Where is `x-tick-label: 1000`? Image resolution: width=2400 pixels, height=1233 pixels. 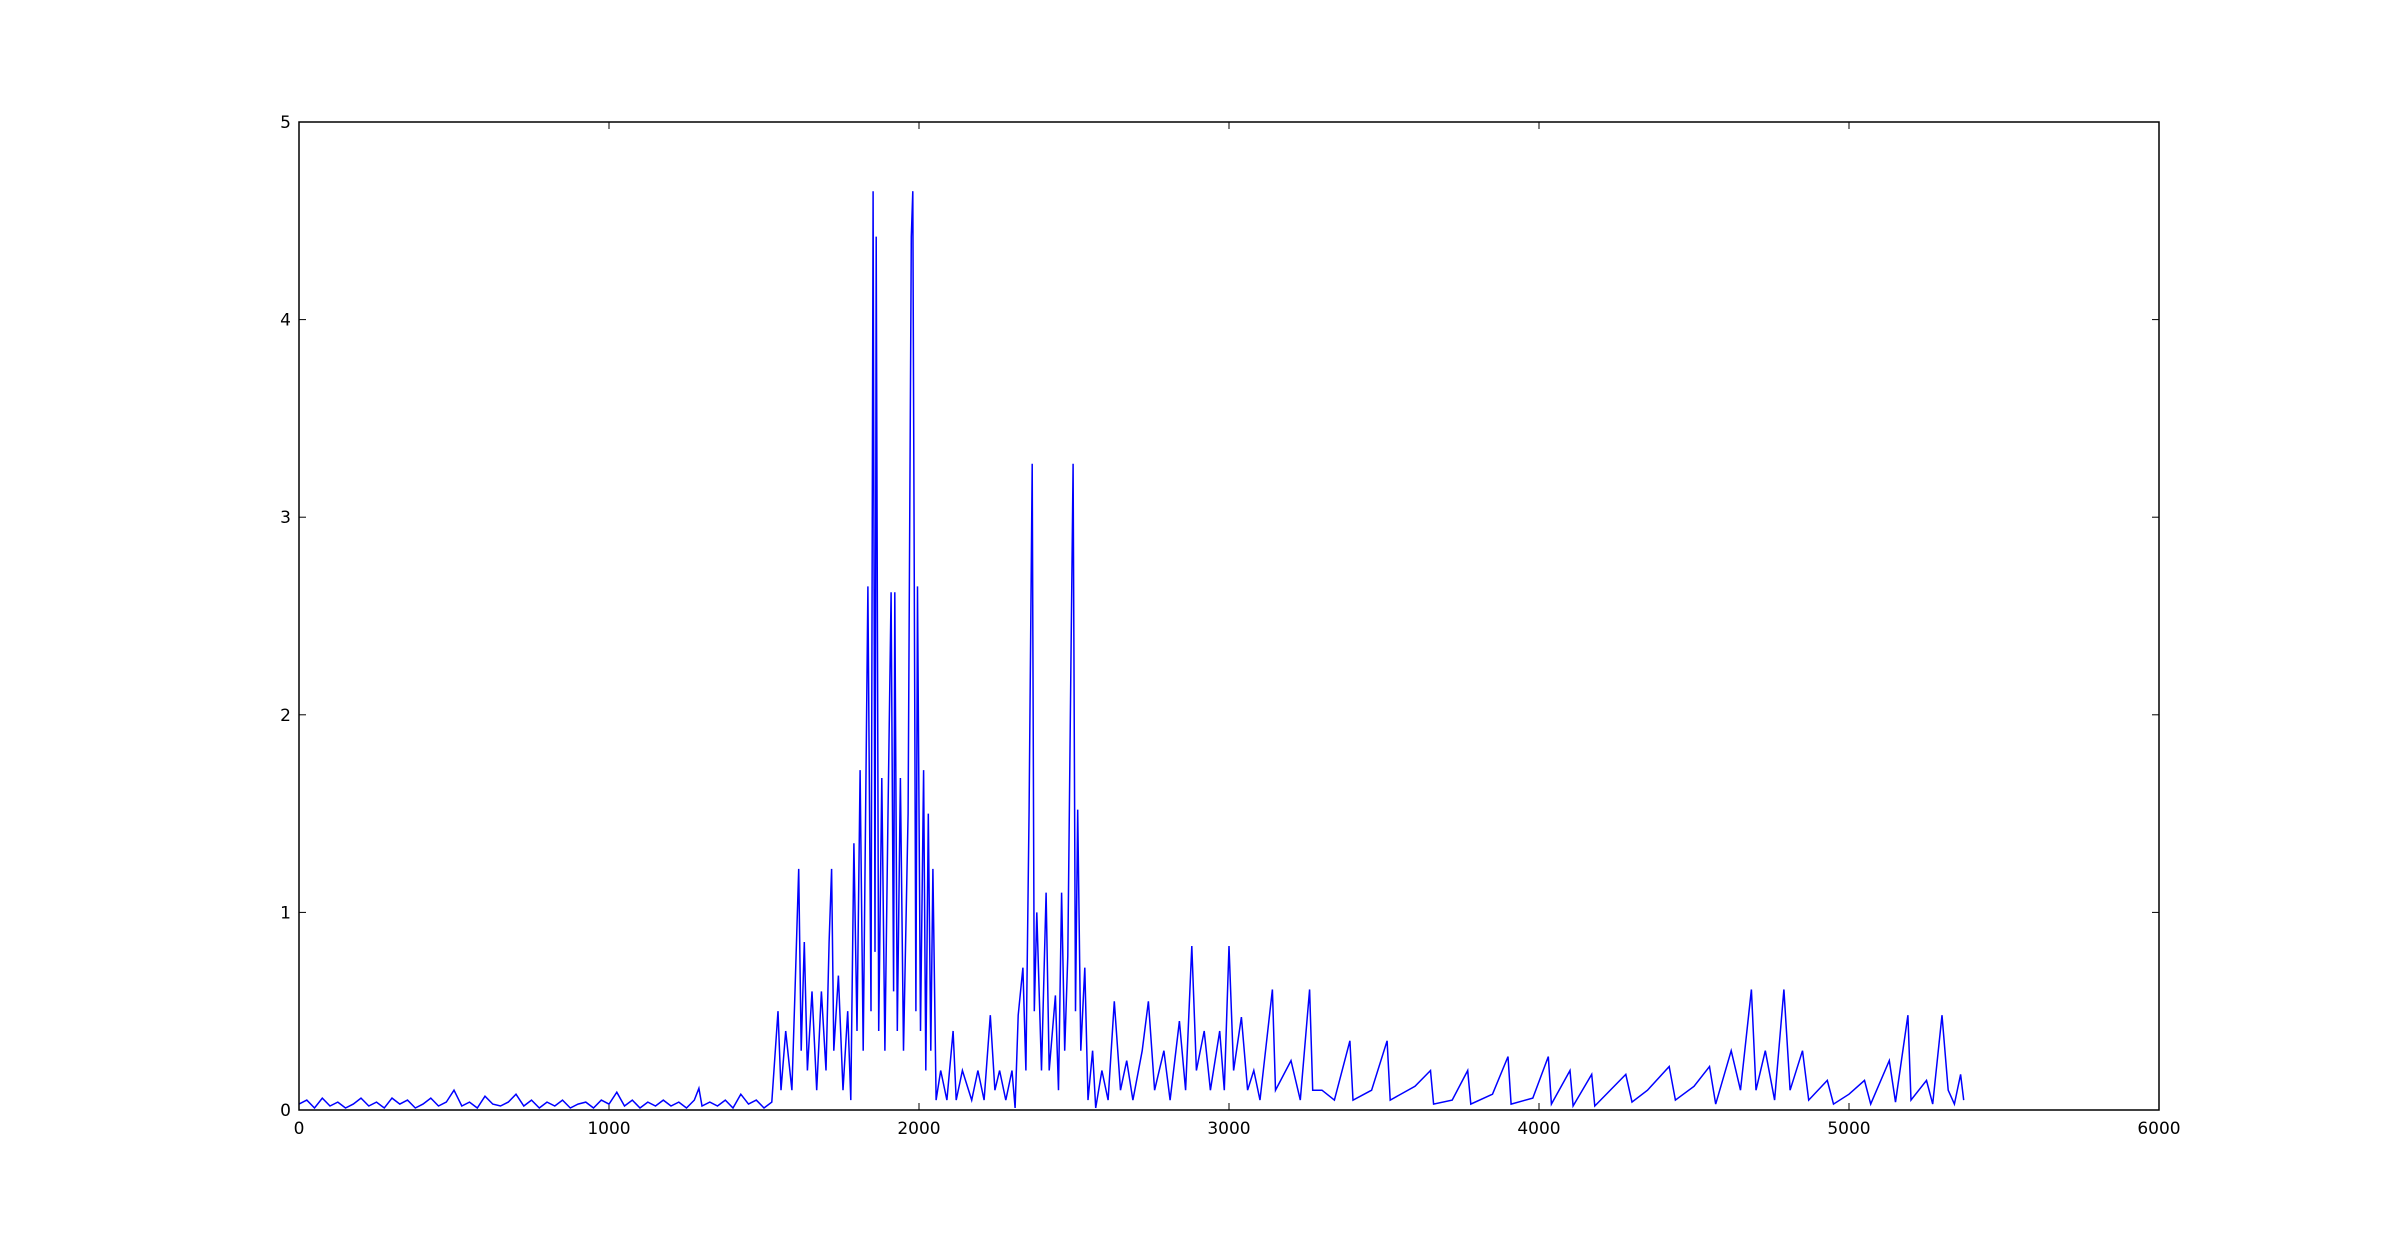
x-tick-label: 1000 is located at coordinates (608, 1129).